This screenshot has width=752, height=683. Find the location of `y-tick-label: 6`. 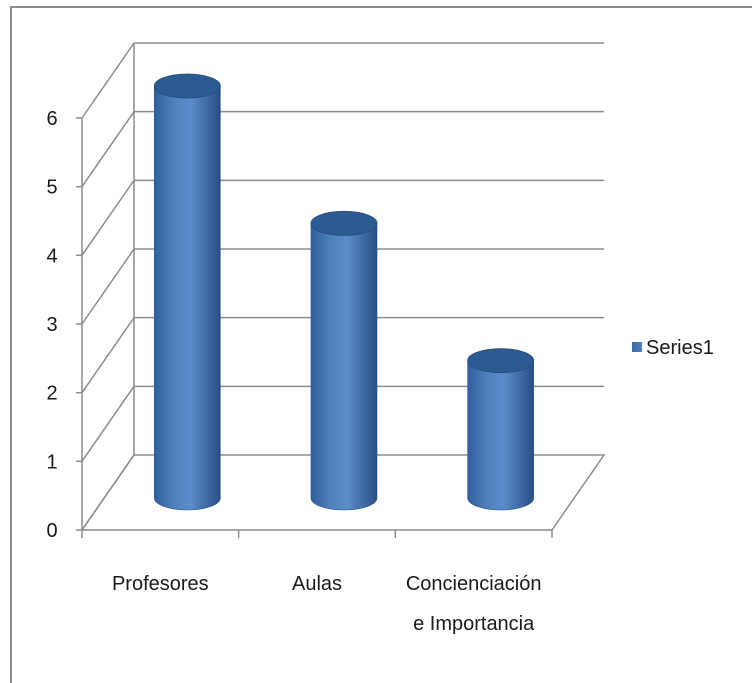

y-tick-label: 6 is located at coordinates (51, 119).